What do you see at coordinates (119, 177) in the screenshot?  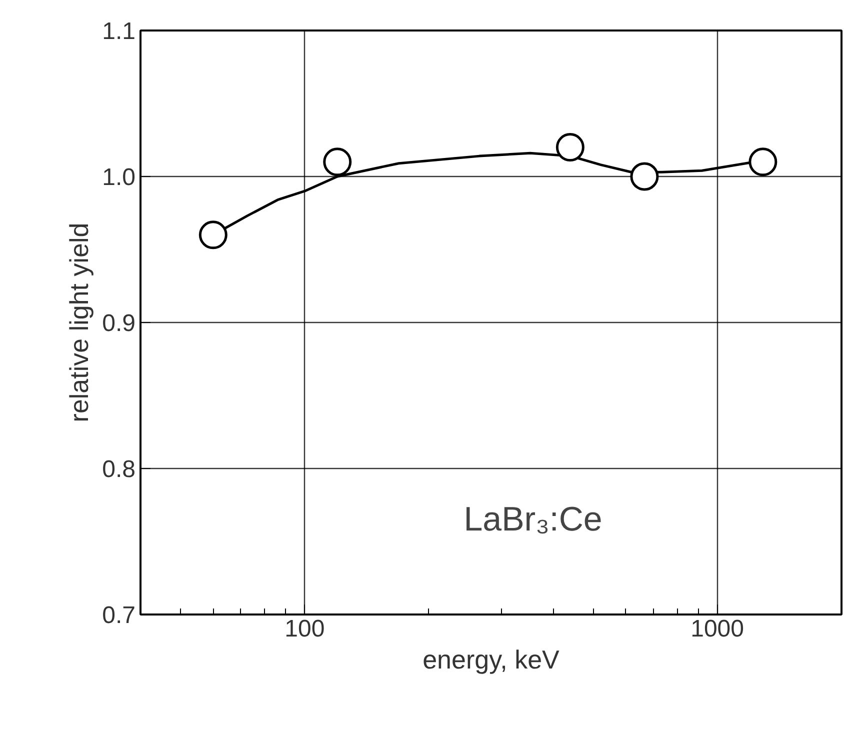 I see `y-tick-label: 1.0` at bounding box center [119, 177].